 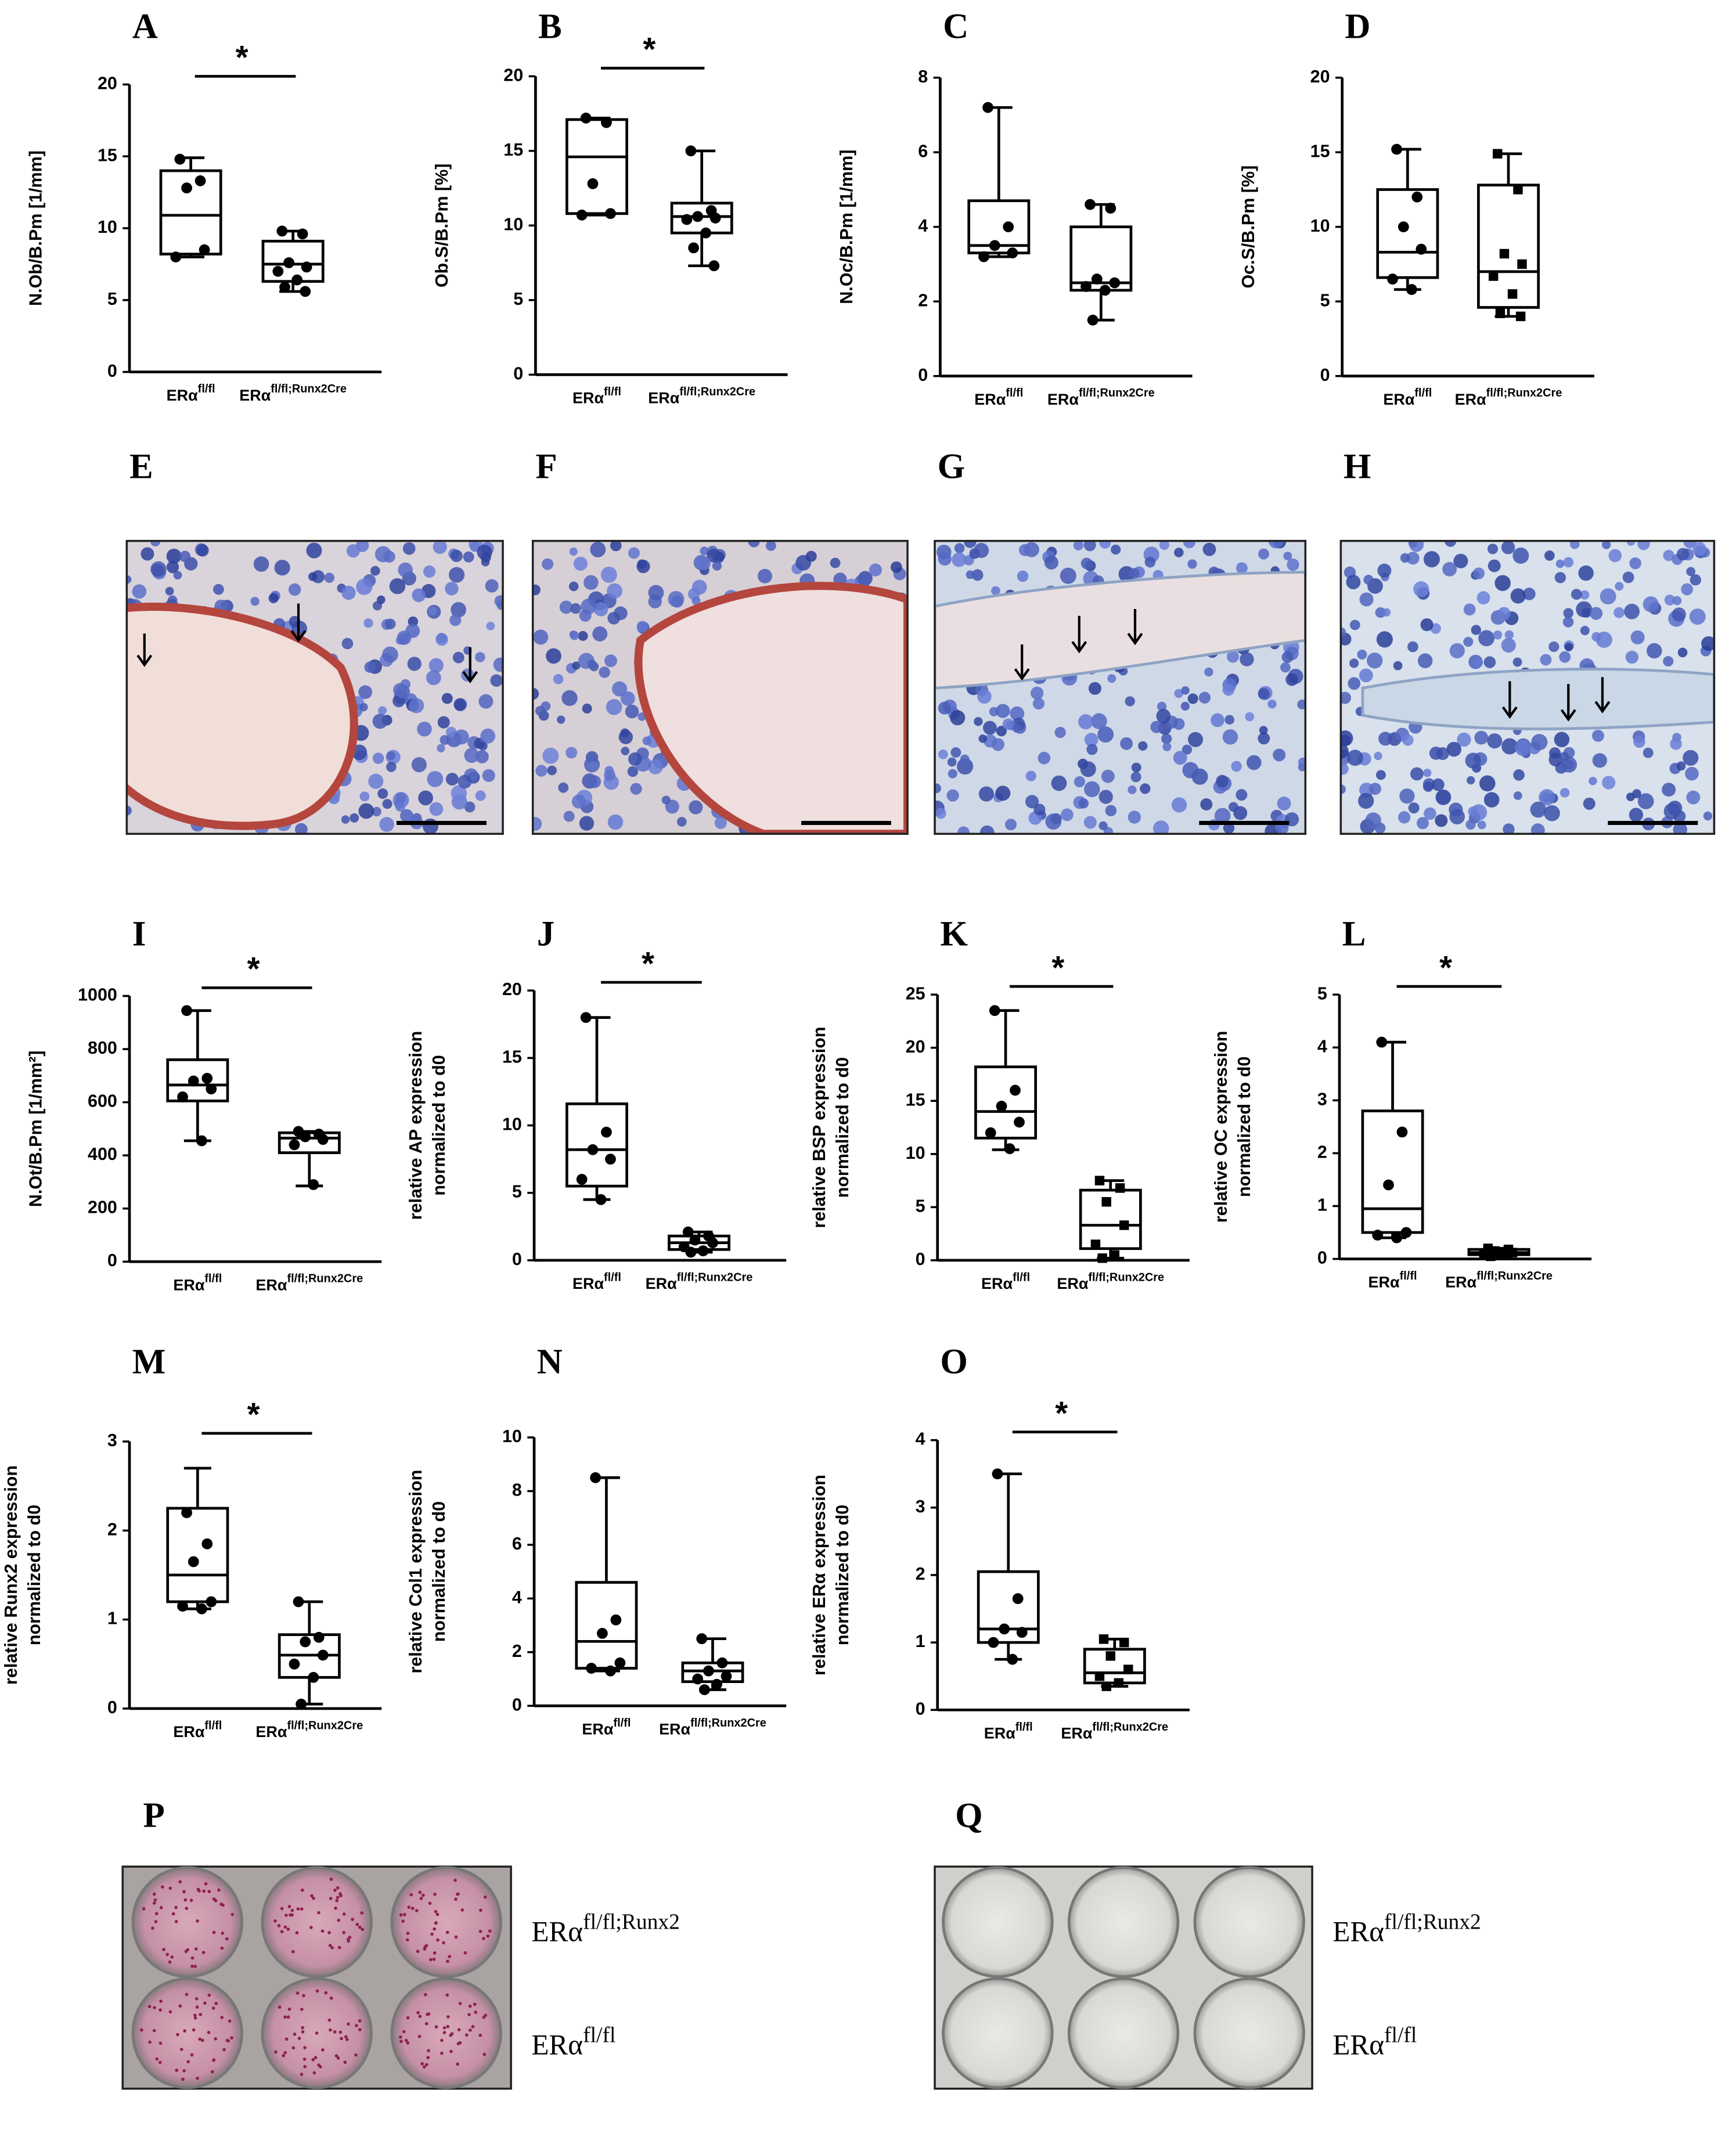 I want to click on significance: *, so click(x=253, y=969).